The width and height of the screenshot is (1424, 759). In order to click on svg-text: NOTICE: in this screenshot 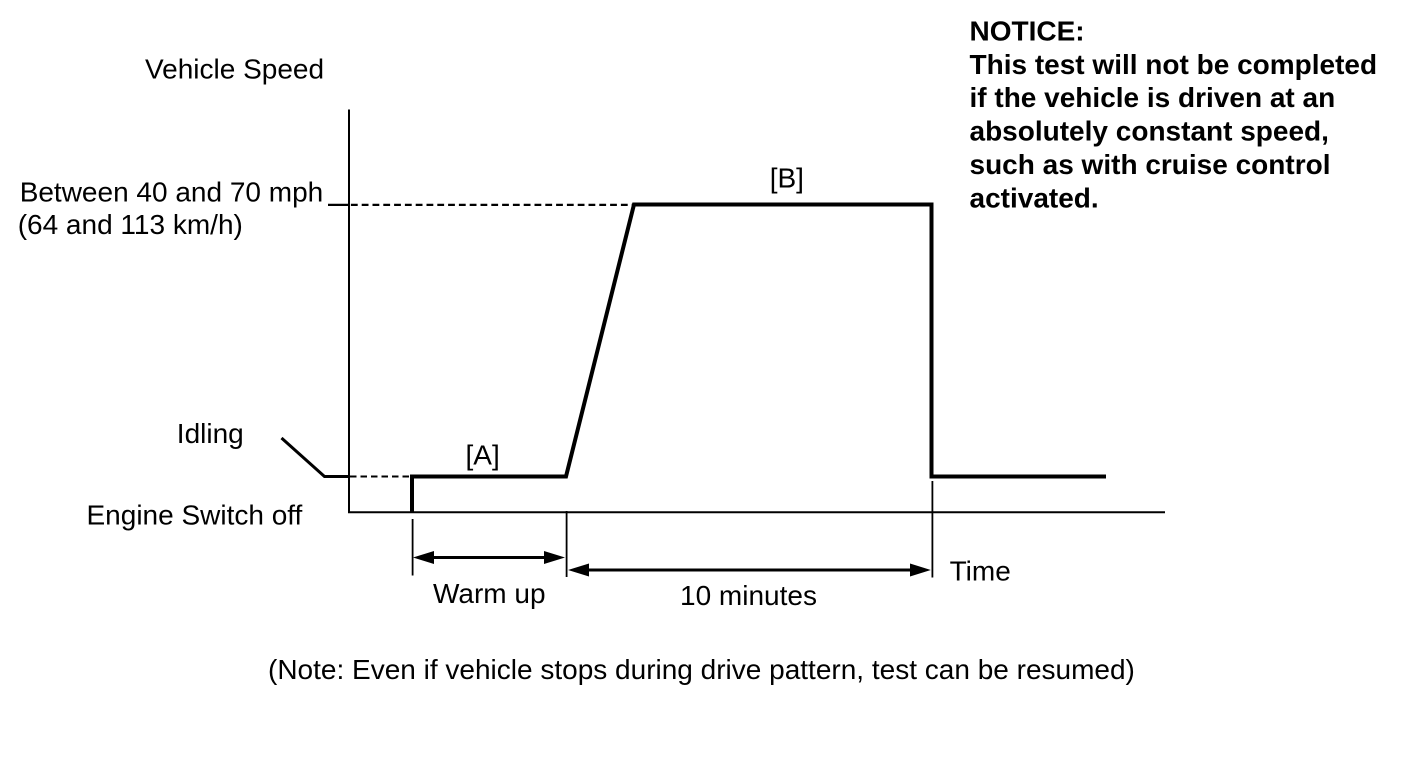, I will do `click(1027, 30)`.